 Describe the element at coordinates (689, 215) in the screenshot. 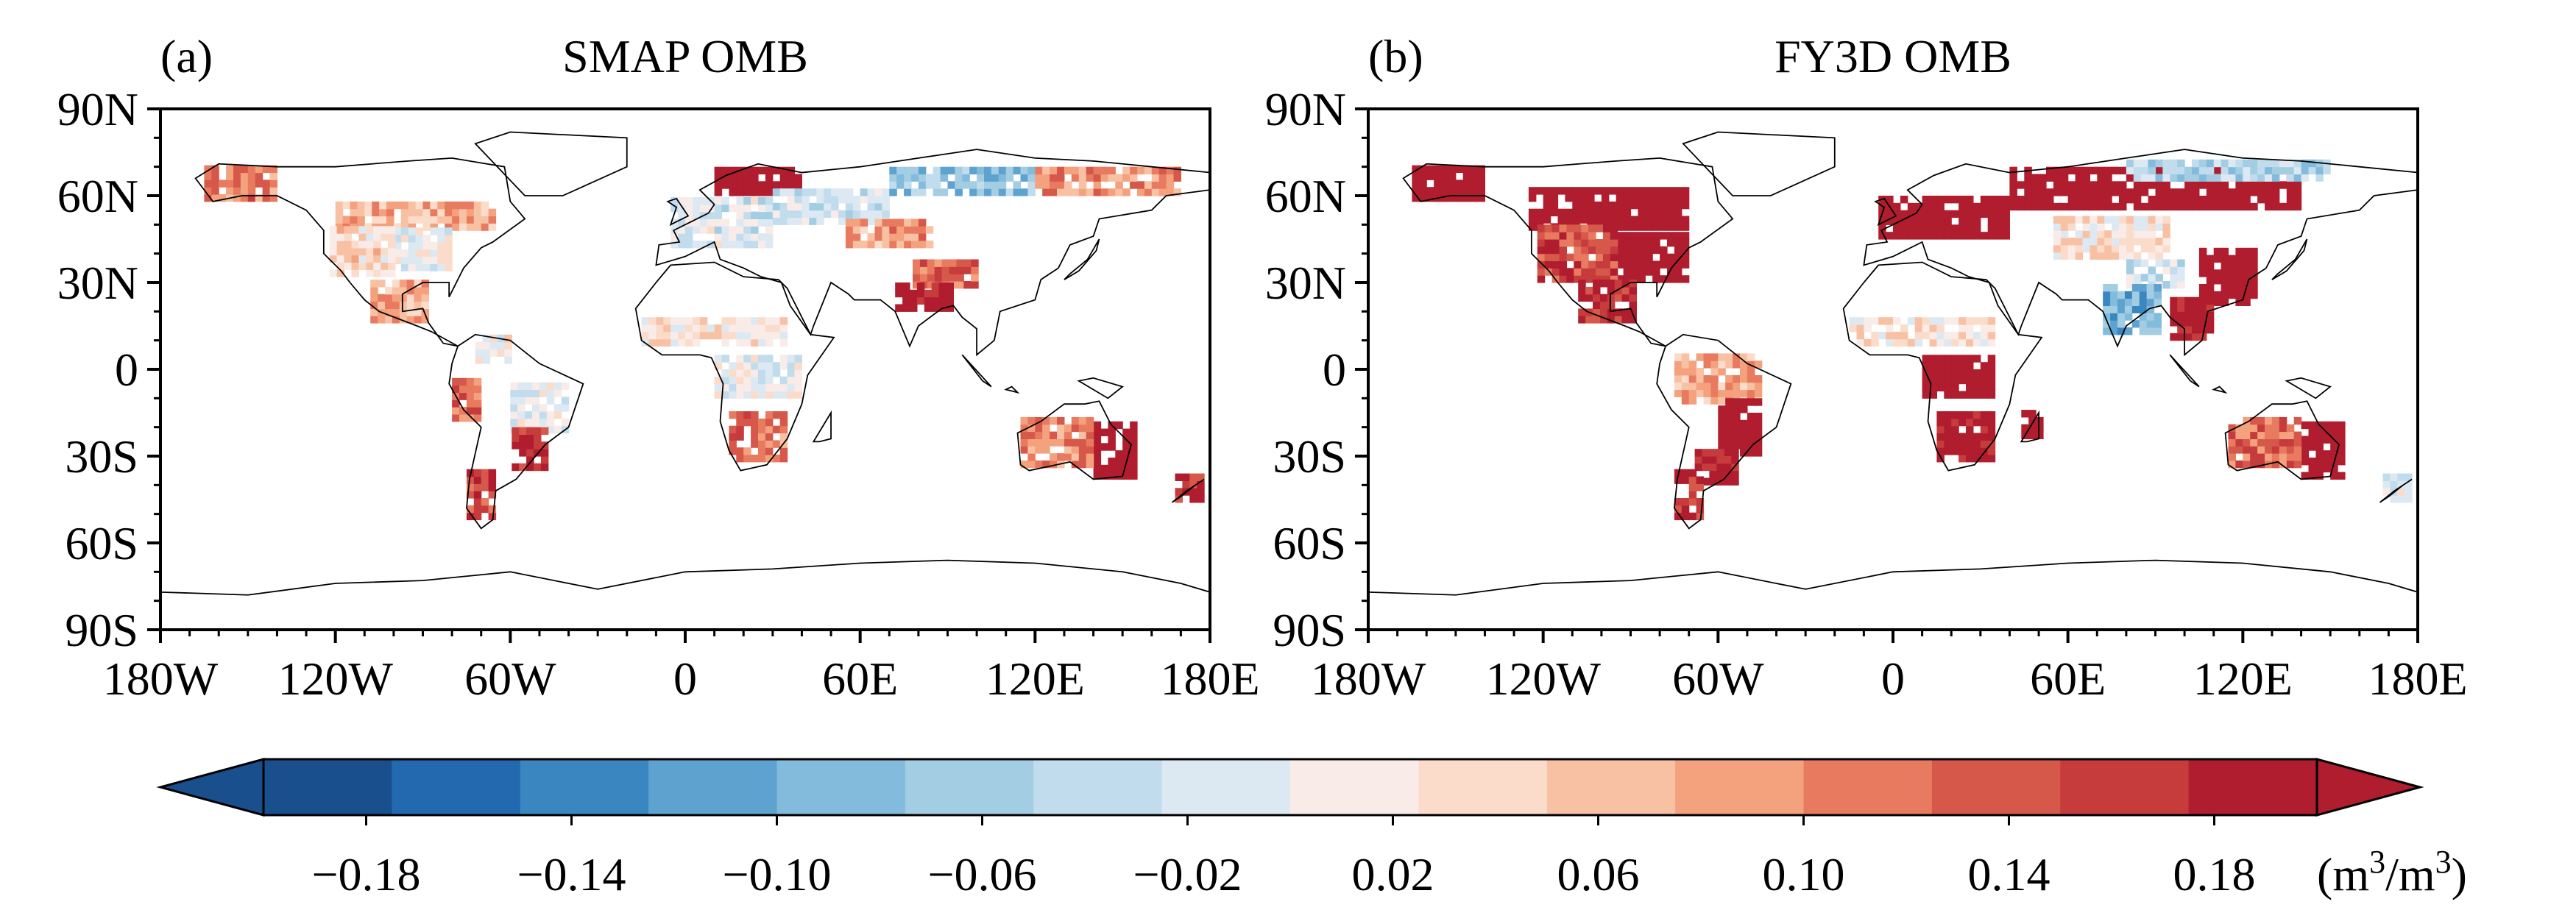

I see `panel-a-cell-europe` at that location.